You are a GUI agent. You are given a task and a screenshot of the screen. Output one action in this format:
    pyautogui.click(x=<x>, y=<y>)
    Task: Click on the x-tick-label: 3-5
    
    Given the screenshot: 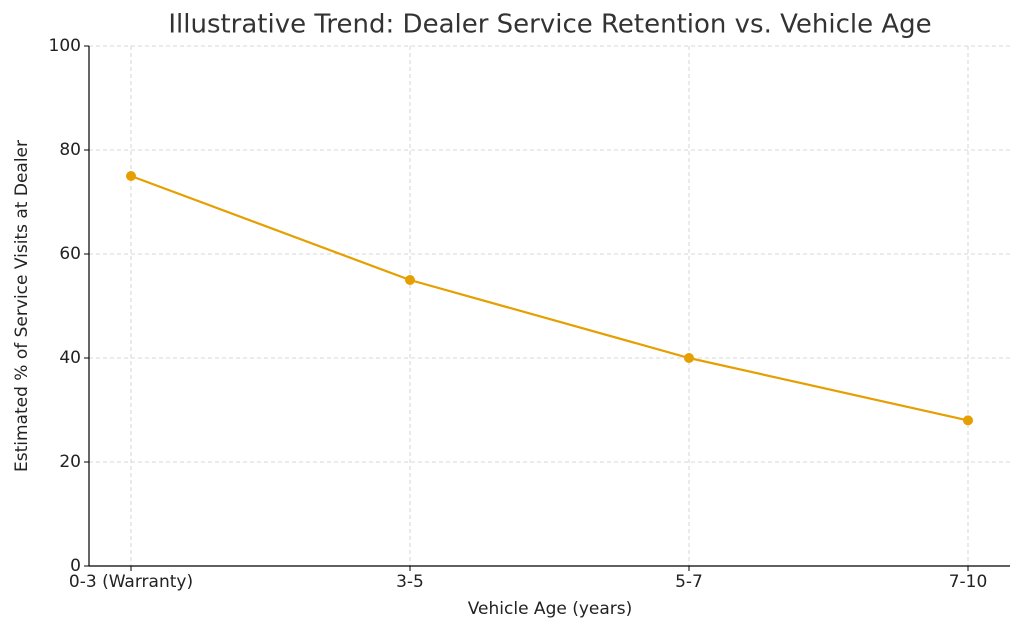 What is the action you would take?
    pyautogui.click(x=410, y=582)
    